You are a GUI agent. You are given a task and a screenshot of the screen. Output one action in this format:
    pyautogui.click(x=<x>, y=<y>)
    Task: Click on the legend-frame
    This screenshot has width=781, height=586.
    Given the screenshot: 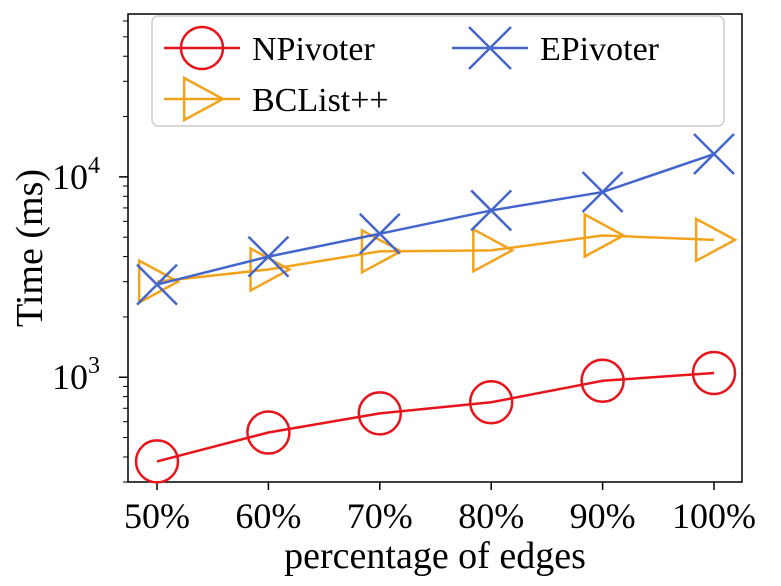 What is the action you would take?
    pyautogui.click(x=438, y=71)
    